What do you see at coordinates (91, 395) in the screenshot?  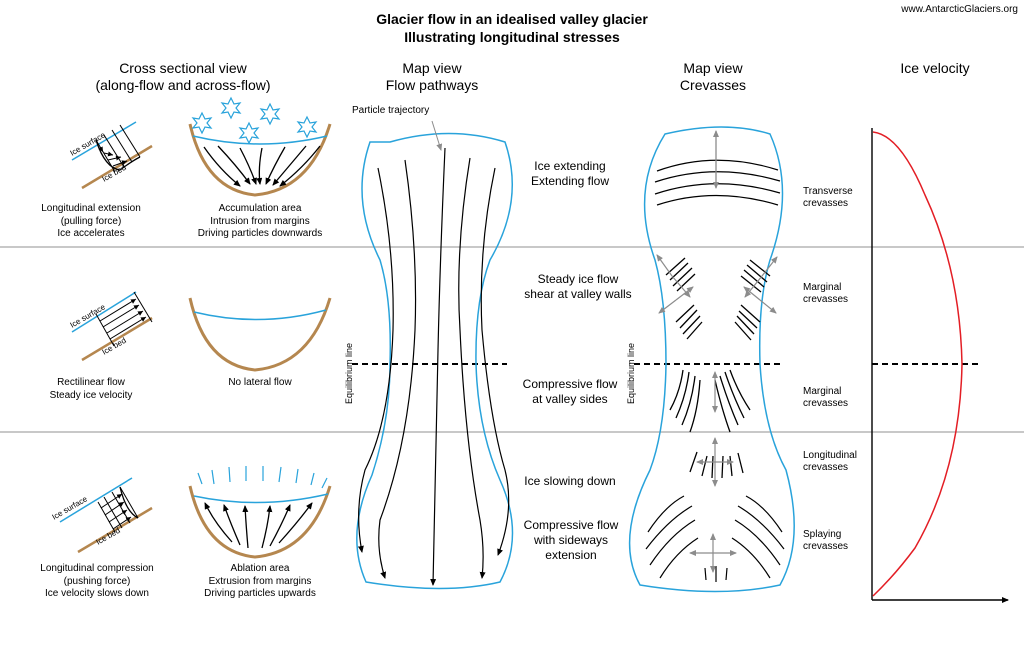 I see `z2-long-2: Steady ice velocity` at bounding box center [91, 395].